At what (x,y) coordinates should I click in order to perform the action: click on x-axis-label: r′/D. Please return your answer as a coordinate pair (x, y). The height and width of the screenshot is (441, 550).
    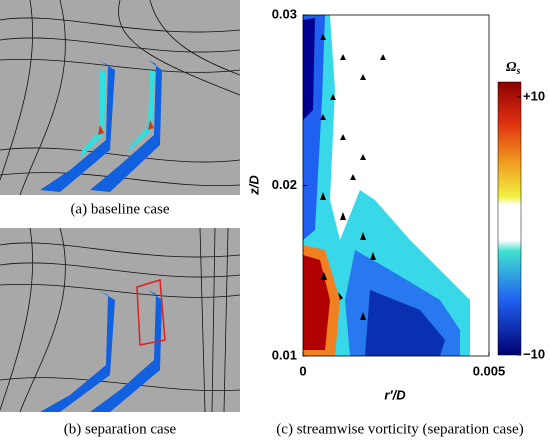
    Looking at the image, I should click on (395, 394).